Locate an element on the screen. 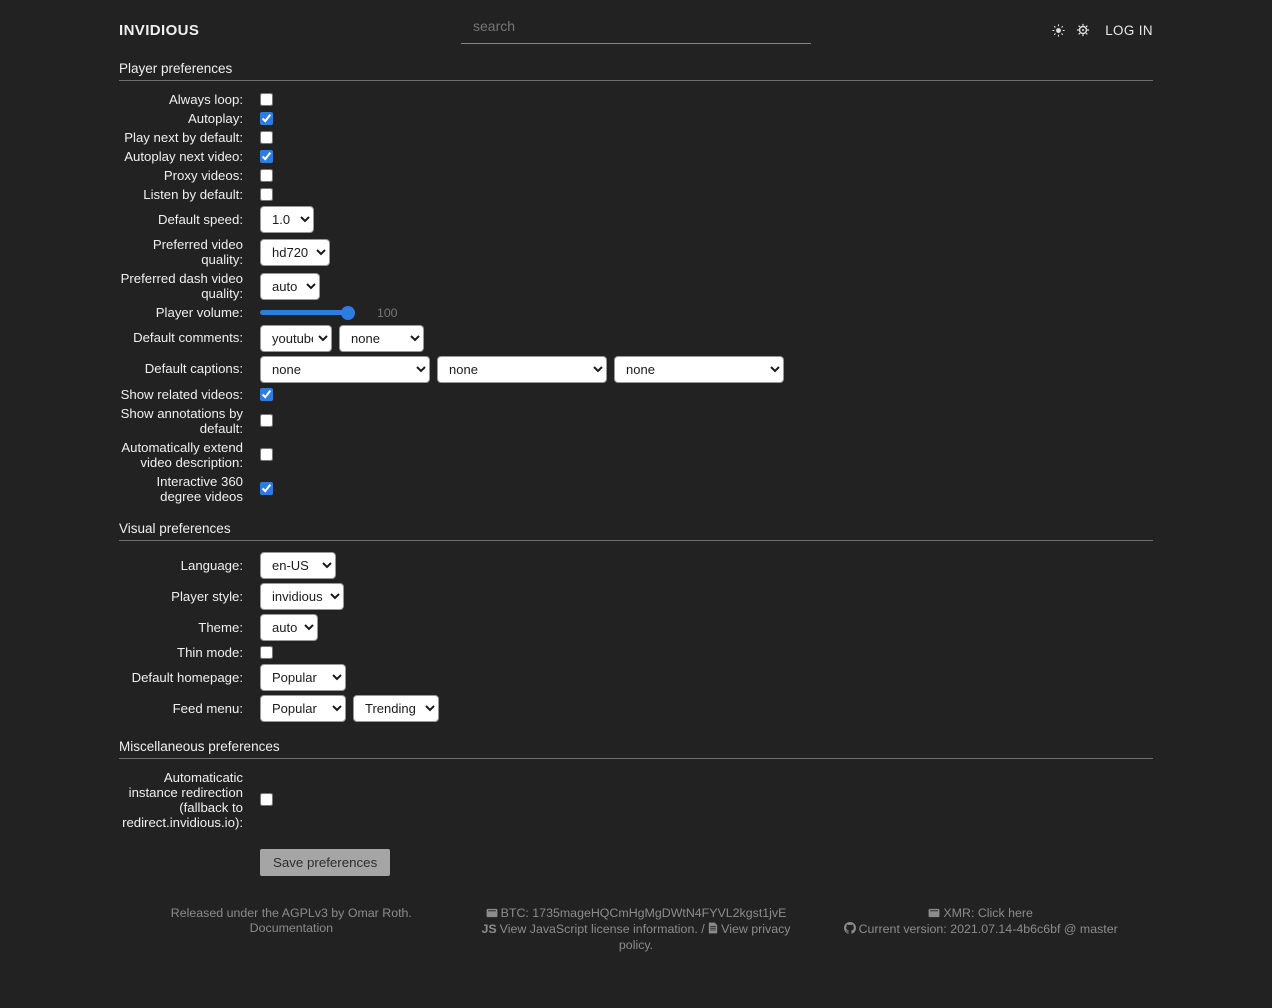 The image size is (1272, 1008). pref-row-default-captions: Default captions: none none none is located at coordinates (636, 369).